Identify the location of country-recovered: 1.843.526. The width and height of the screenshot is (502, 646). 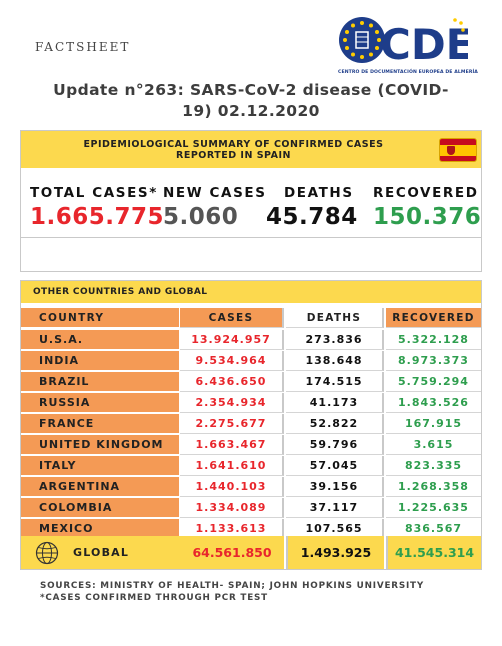
(433, 403).